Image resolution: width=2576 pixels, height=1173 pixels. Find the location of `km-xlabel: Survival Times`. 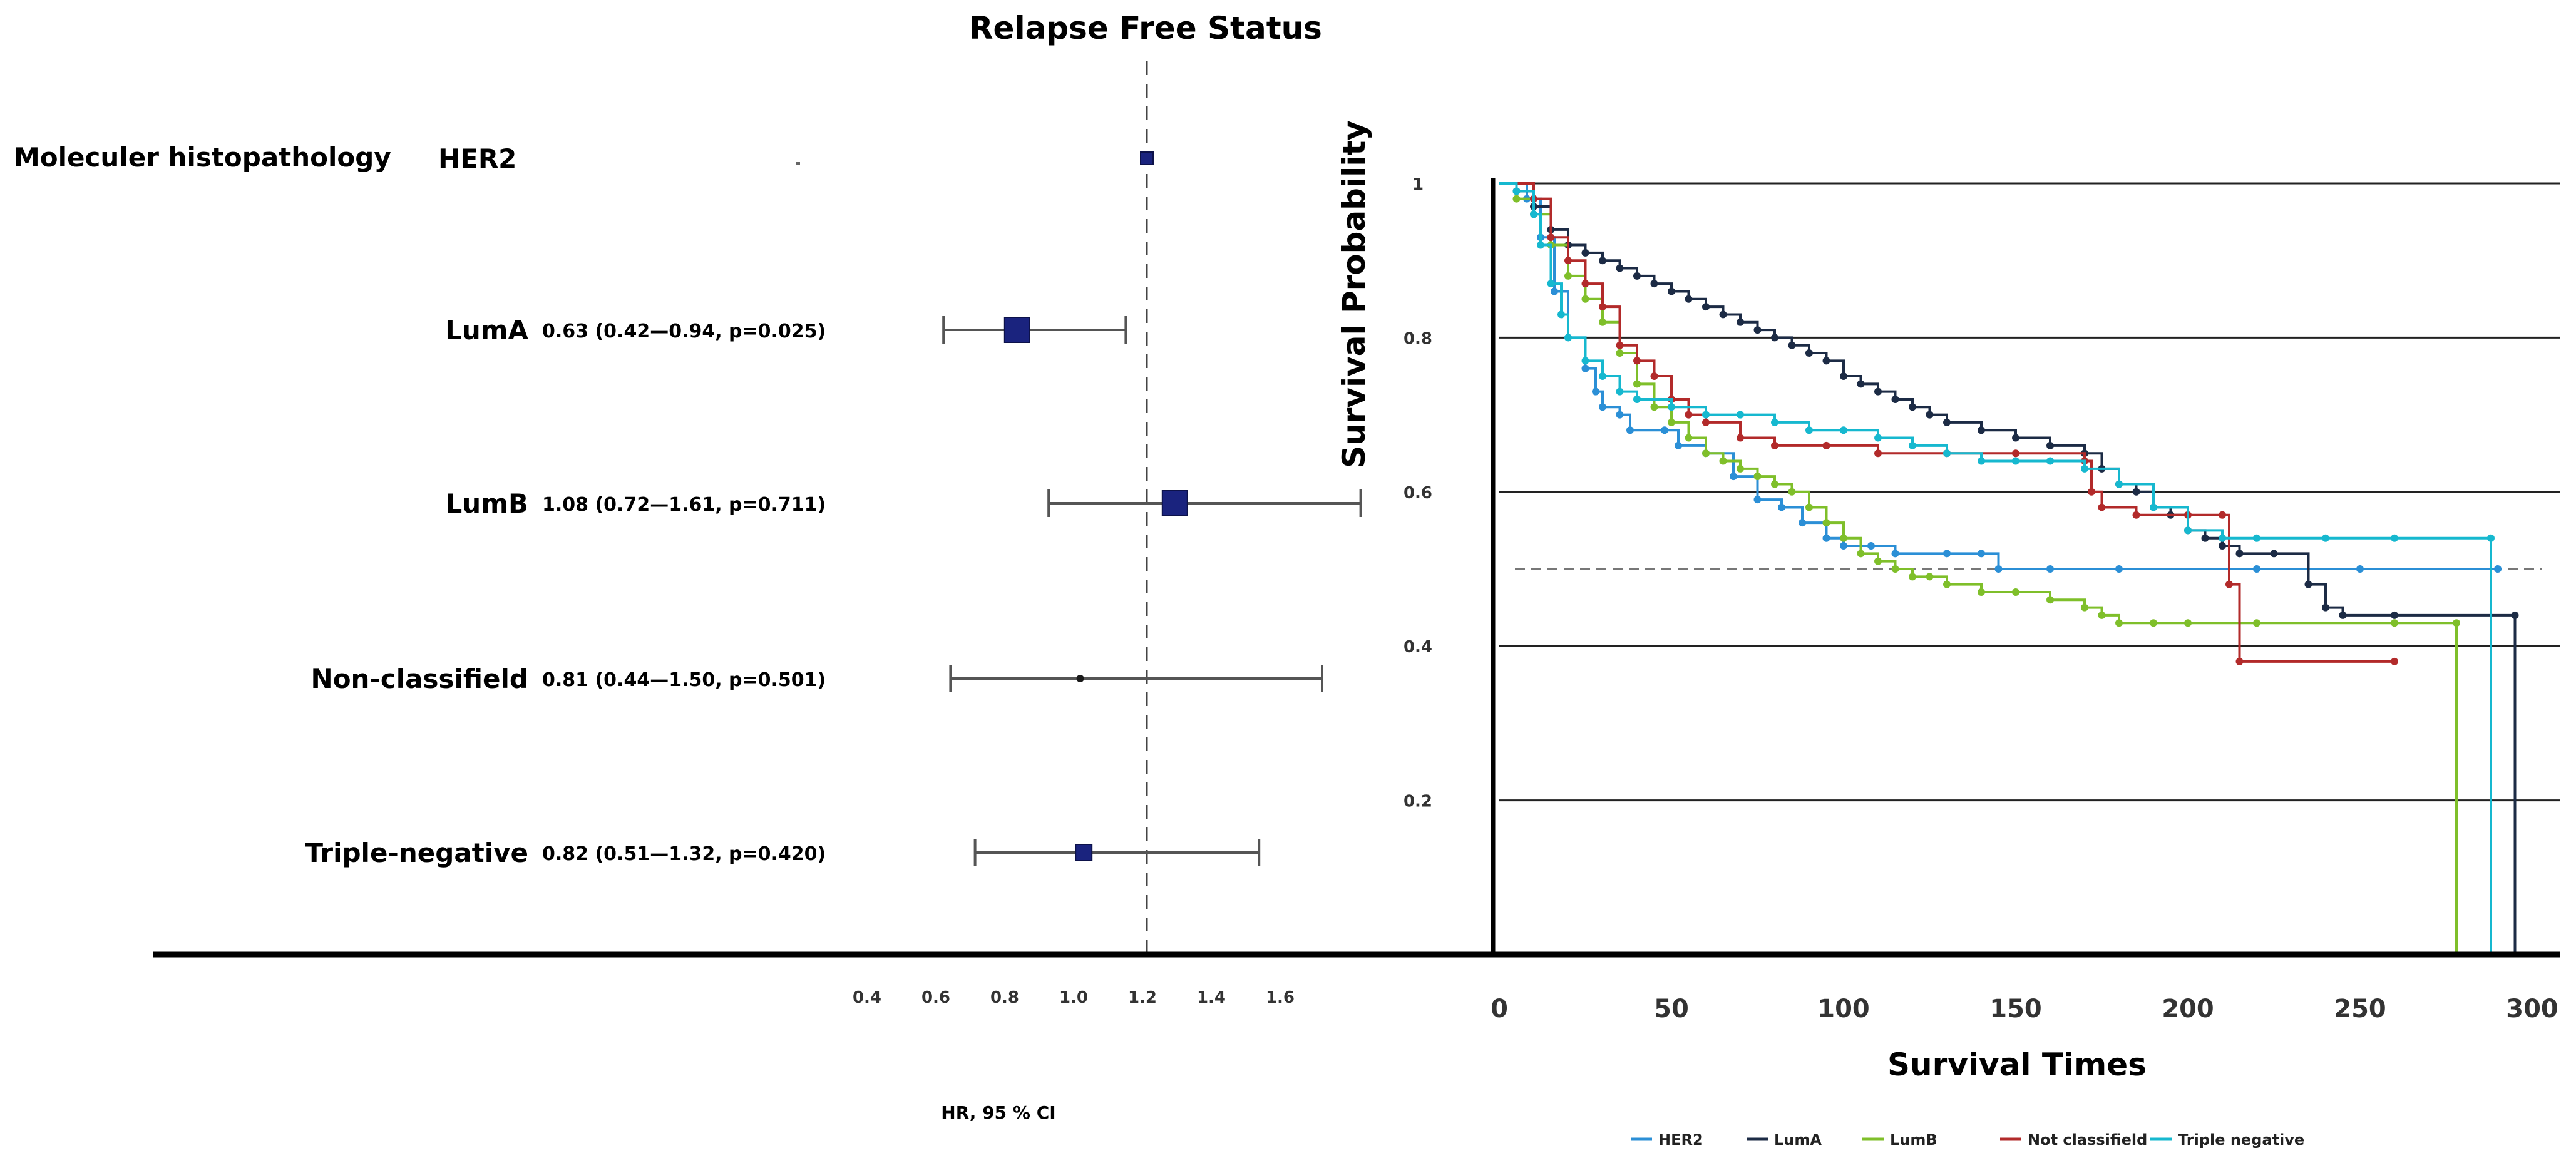

km-xlabel: Survival Times is located at coordinates (2017, 1065).